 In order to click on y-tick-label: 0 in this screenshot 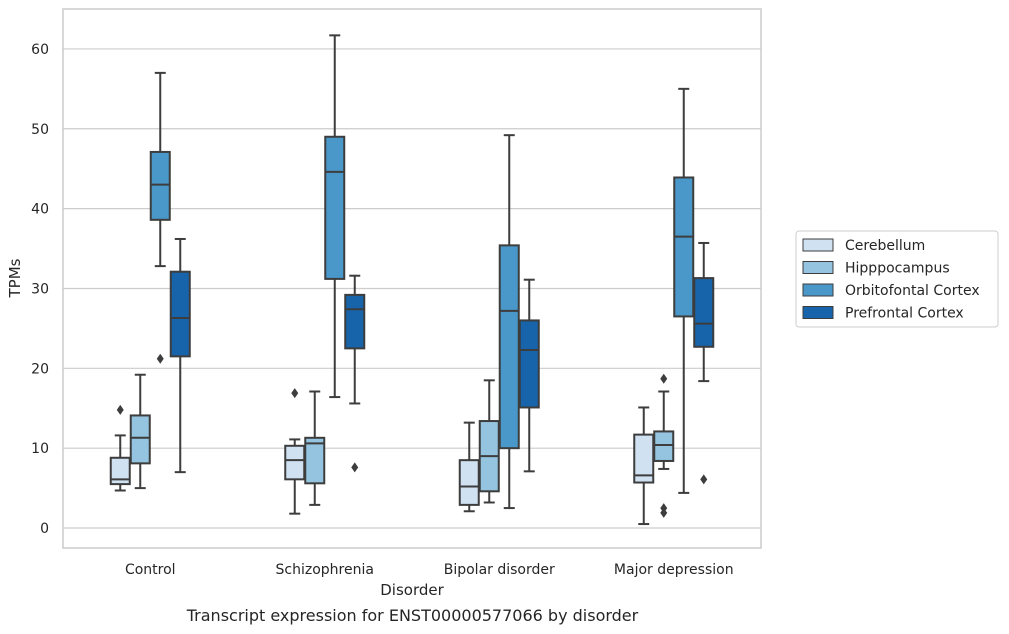, I will do `click(44, 529)`.